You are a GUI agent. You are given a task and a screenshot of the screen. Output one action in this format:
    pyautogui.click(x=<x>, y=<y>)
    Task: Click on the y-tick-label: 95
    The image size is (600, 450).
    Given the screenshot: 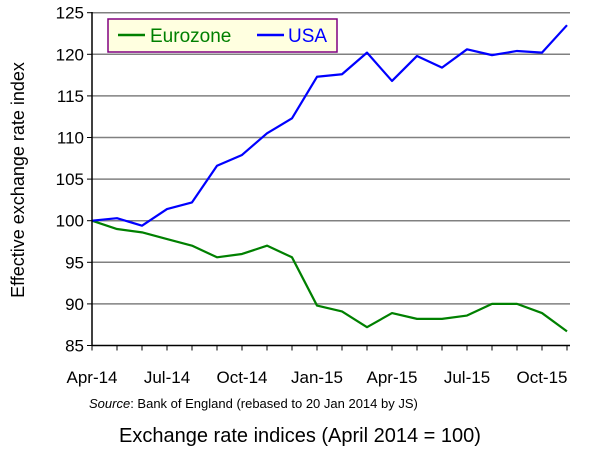 What is the action you would take?
    pyautogui.click(x=74, y=262)
    